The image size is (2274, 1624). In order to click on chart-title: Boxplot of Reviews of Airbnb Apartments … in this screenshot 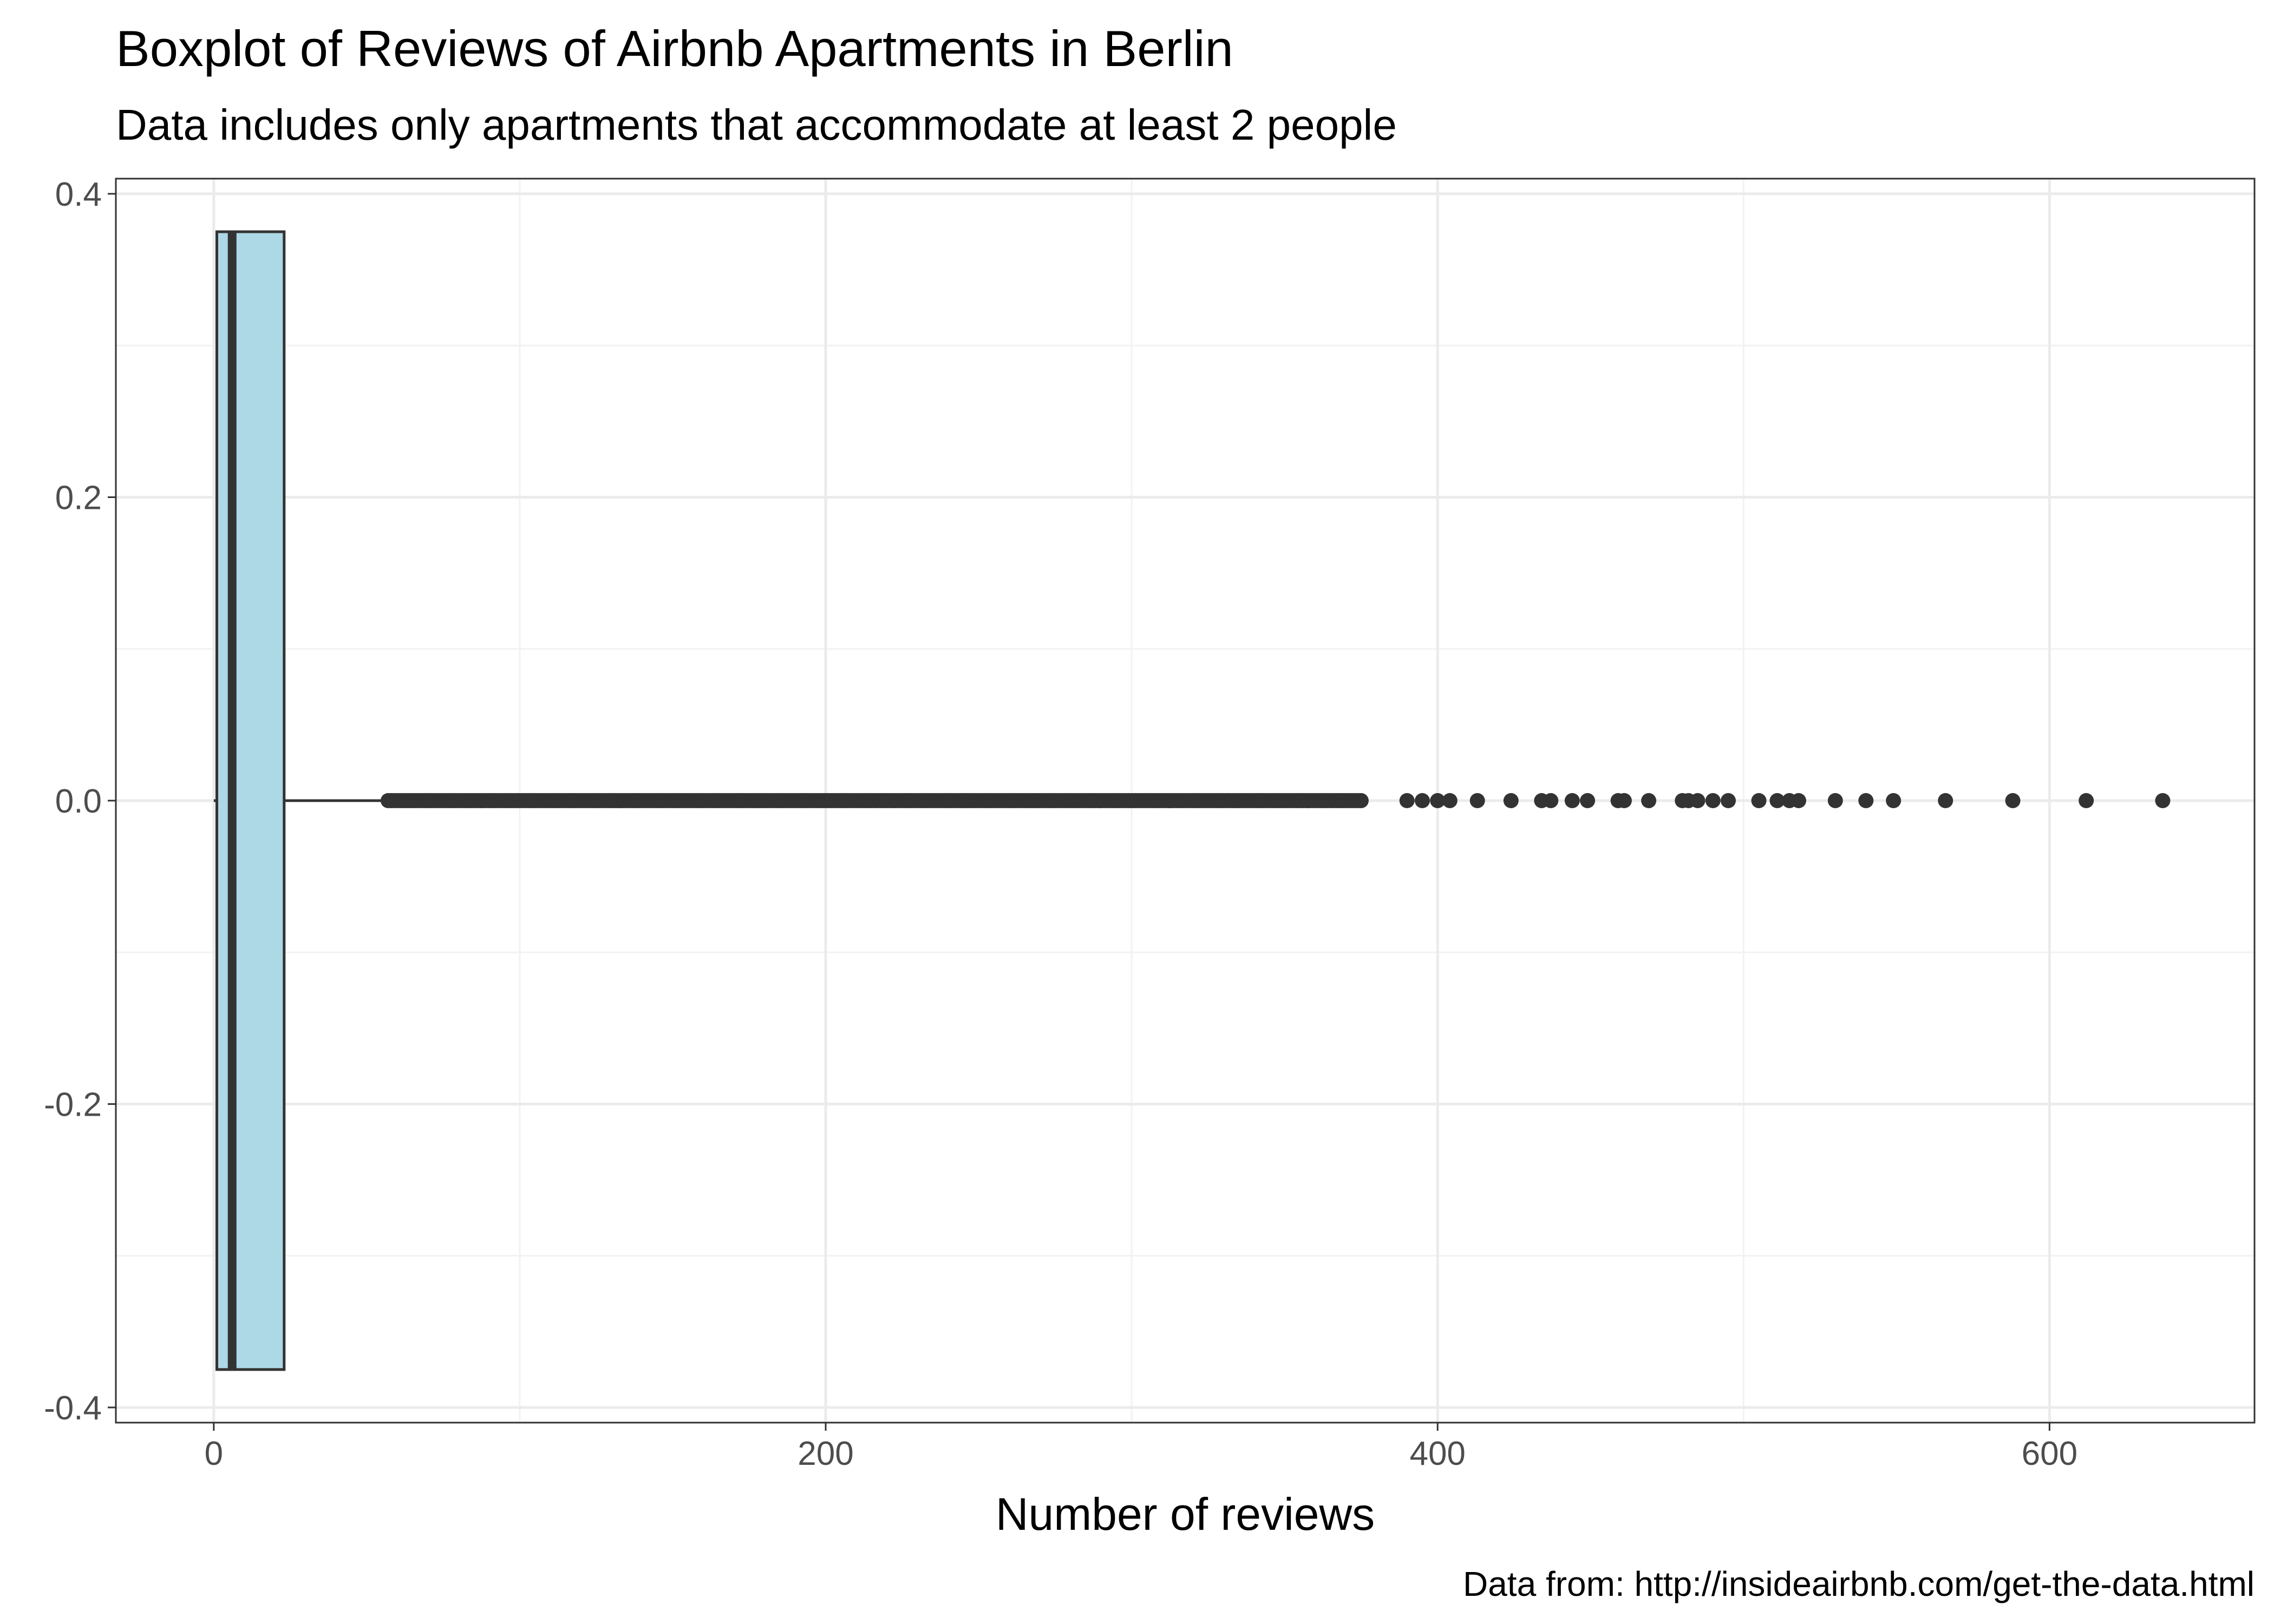, I will do `click(674, 49)`.